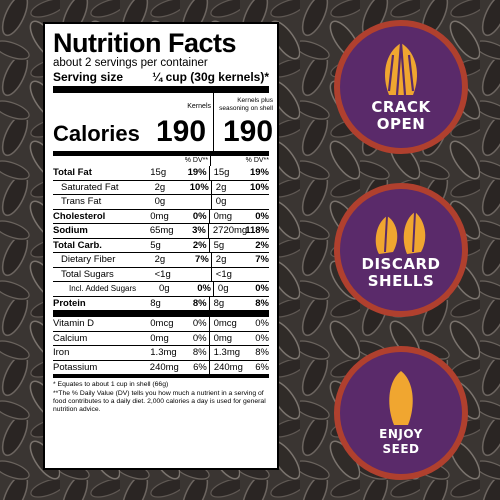 This screenshot has height=500, width=500. Describe the element at coordinates (199, 106) in the screenshot. I see `column-header-kernels: Kernels` at that location.